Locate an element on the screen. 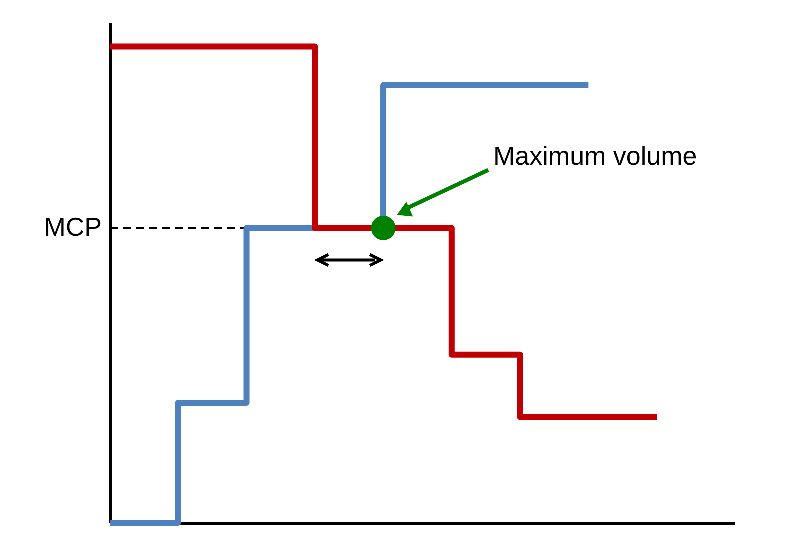 The height and width of the screenshot is (547, 800). ref-line-label: MCP is located at coordinates (73, 227).